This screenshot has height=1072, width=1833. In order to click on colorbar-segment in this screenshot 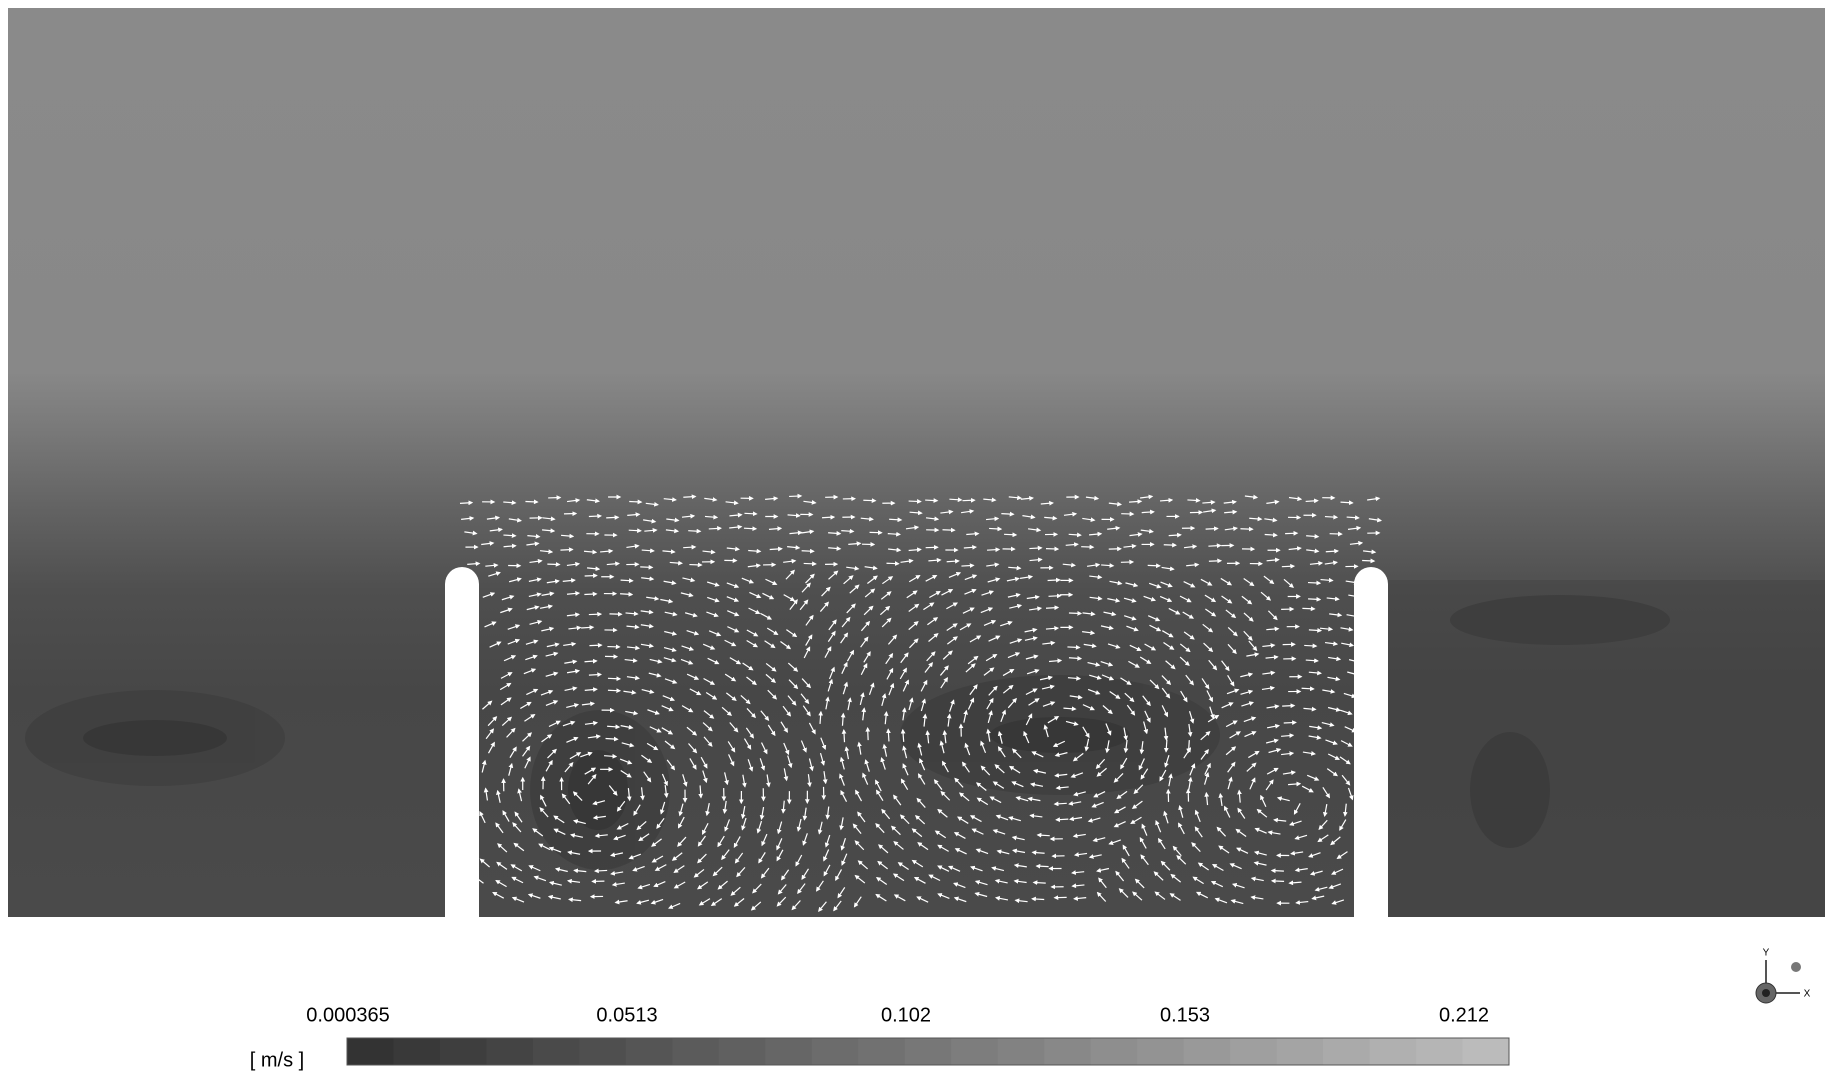, I will do `click(1207, 1051)`.